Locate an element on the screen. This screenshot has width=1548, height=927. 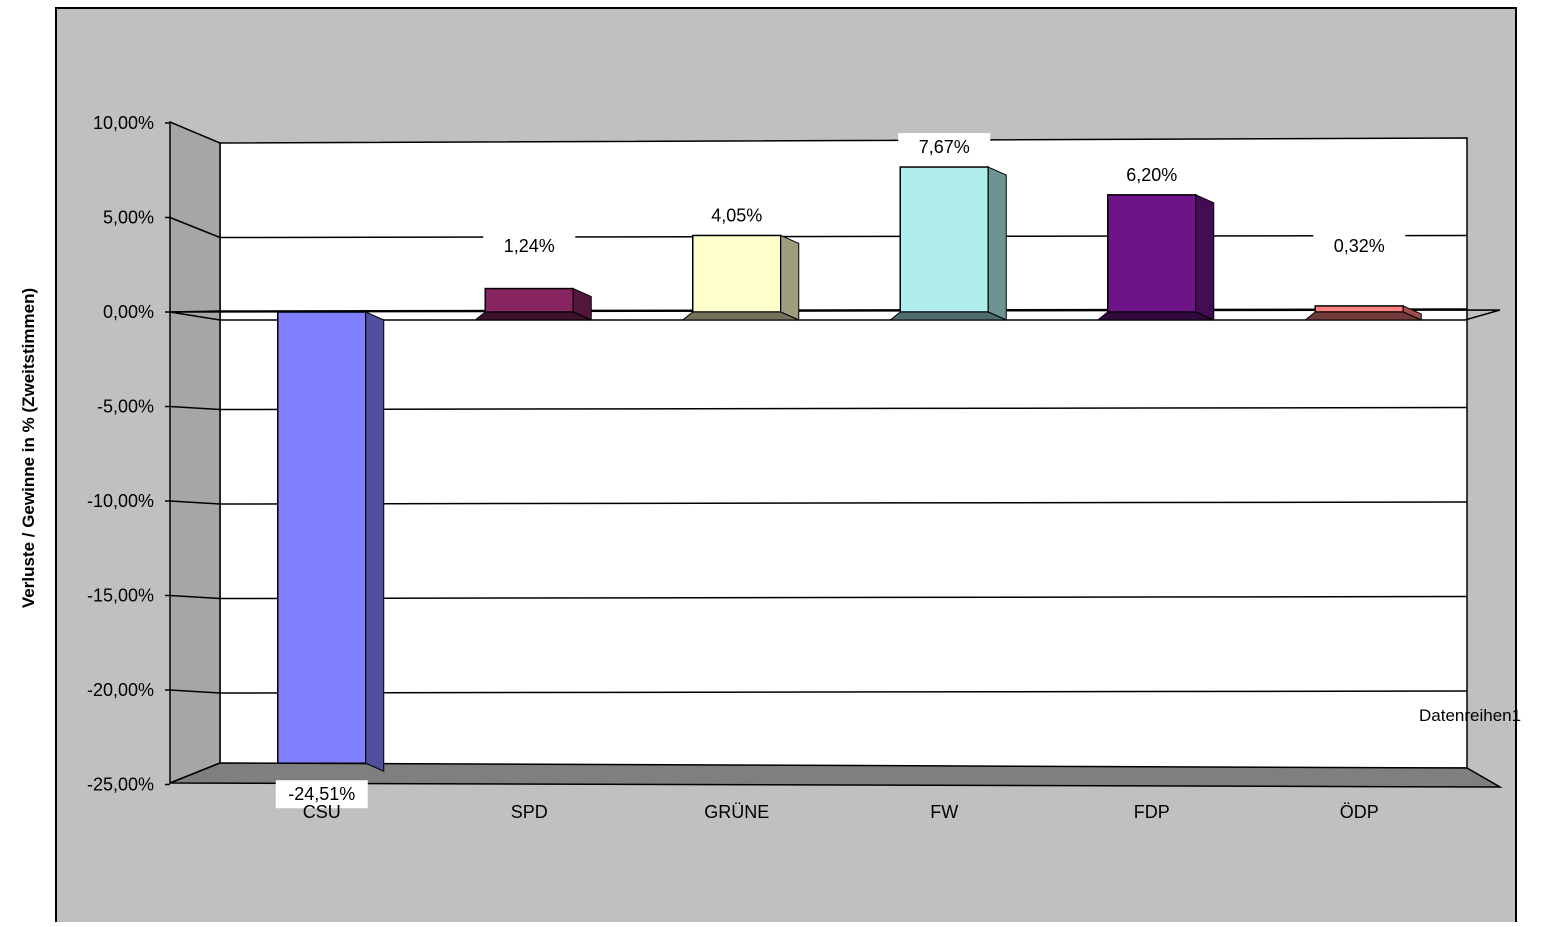
category-label: SPD is located at coordinates (529, 812).